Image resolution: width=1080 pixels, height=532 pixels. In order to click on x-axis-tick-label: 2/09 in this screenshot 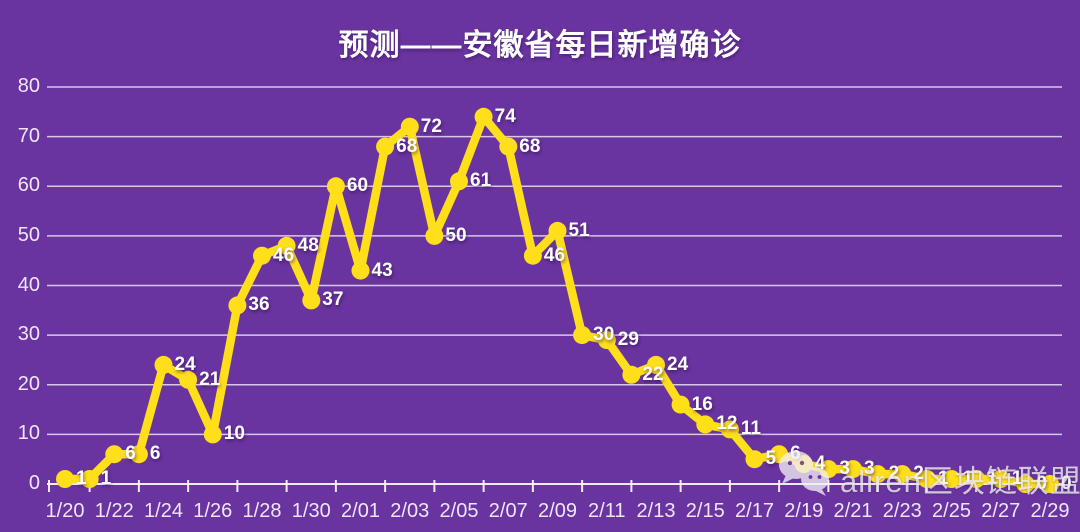, I will do `click(557, 511)`.